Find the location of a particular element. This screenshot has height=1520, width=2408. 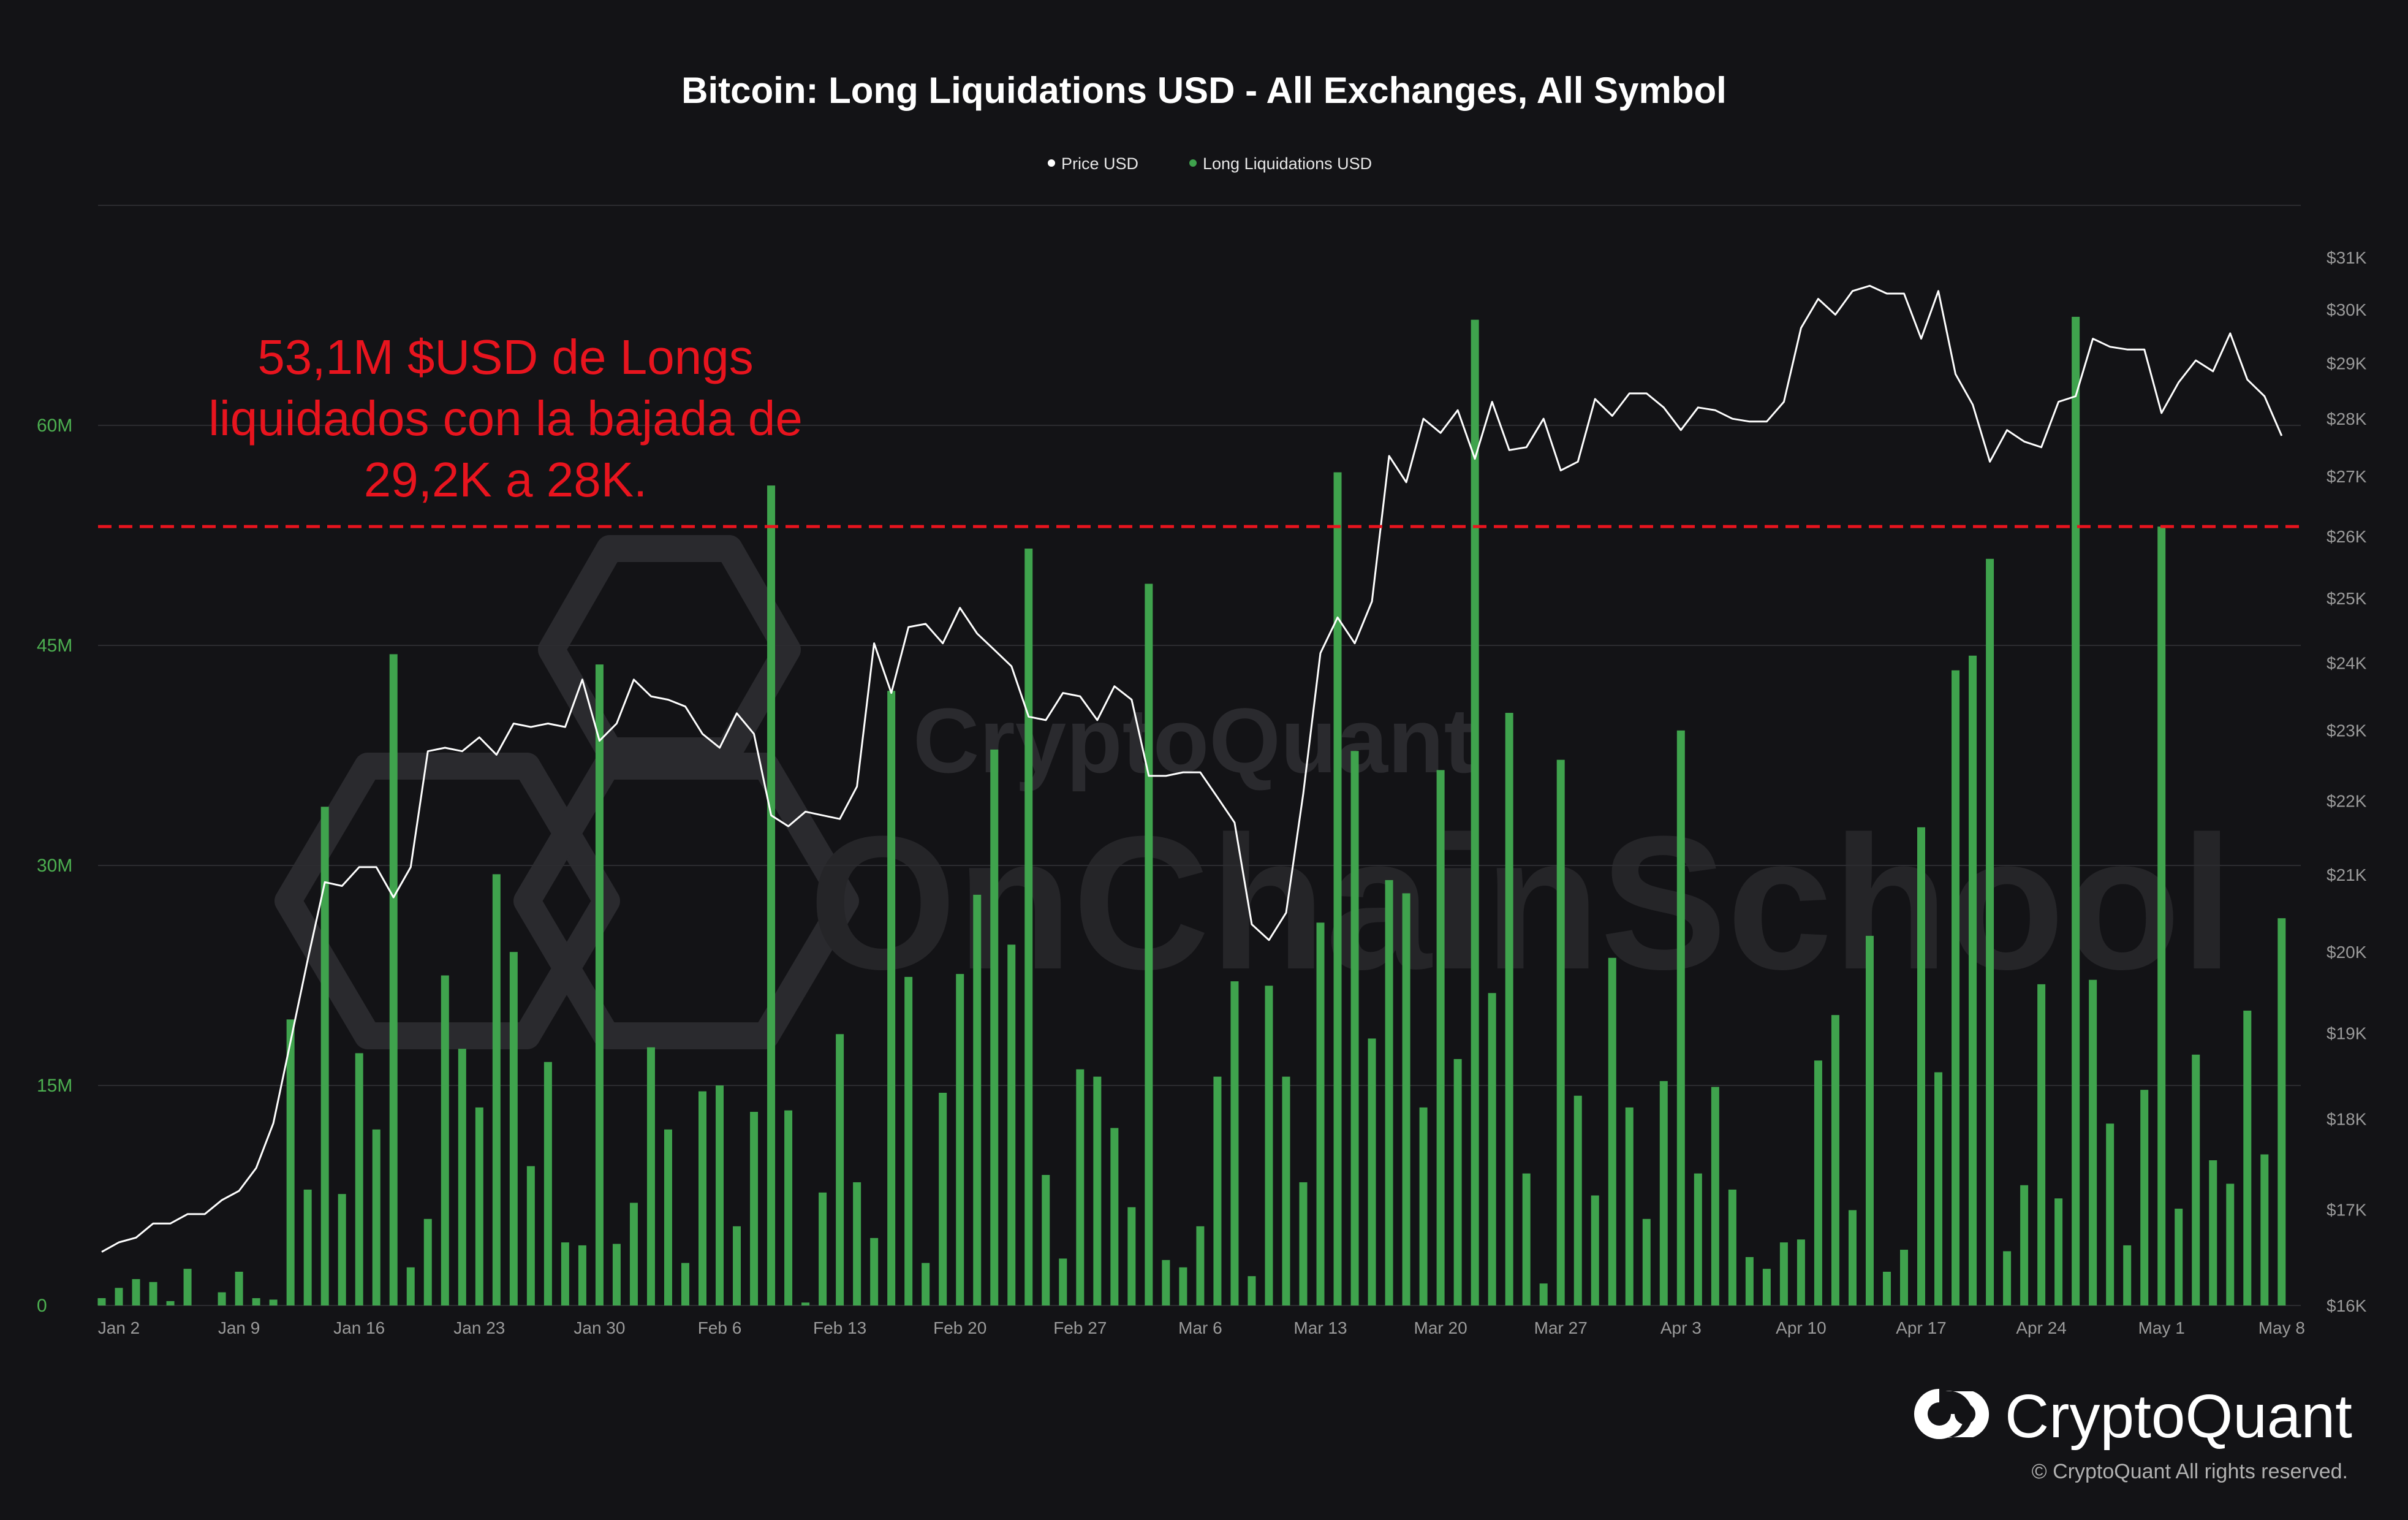

right-tick-label: $17K is located at coordinates (2347, 1209).